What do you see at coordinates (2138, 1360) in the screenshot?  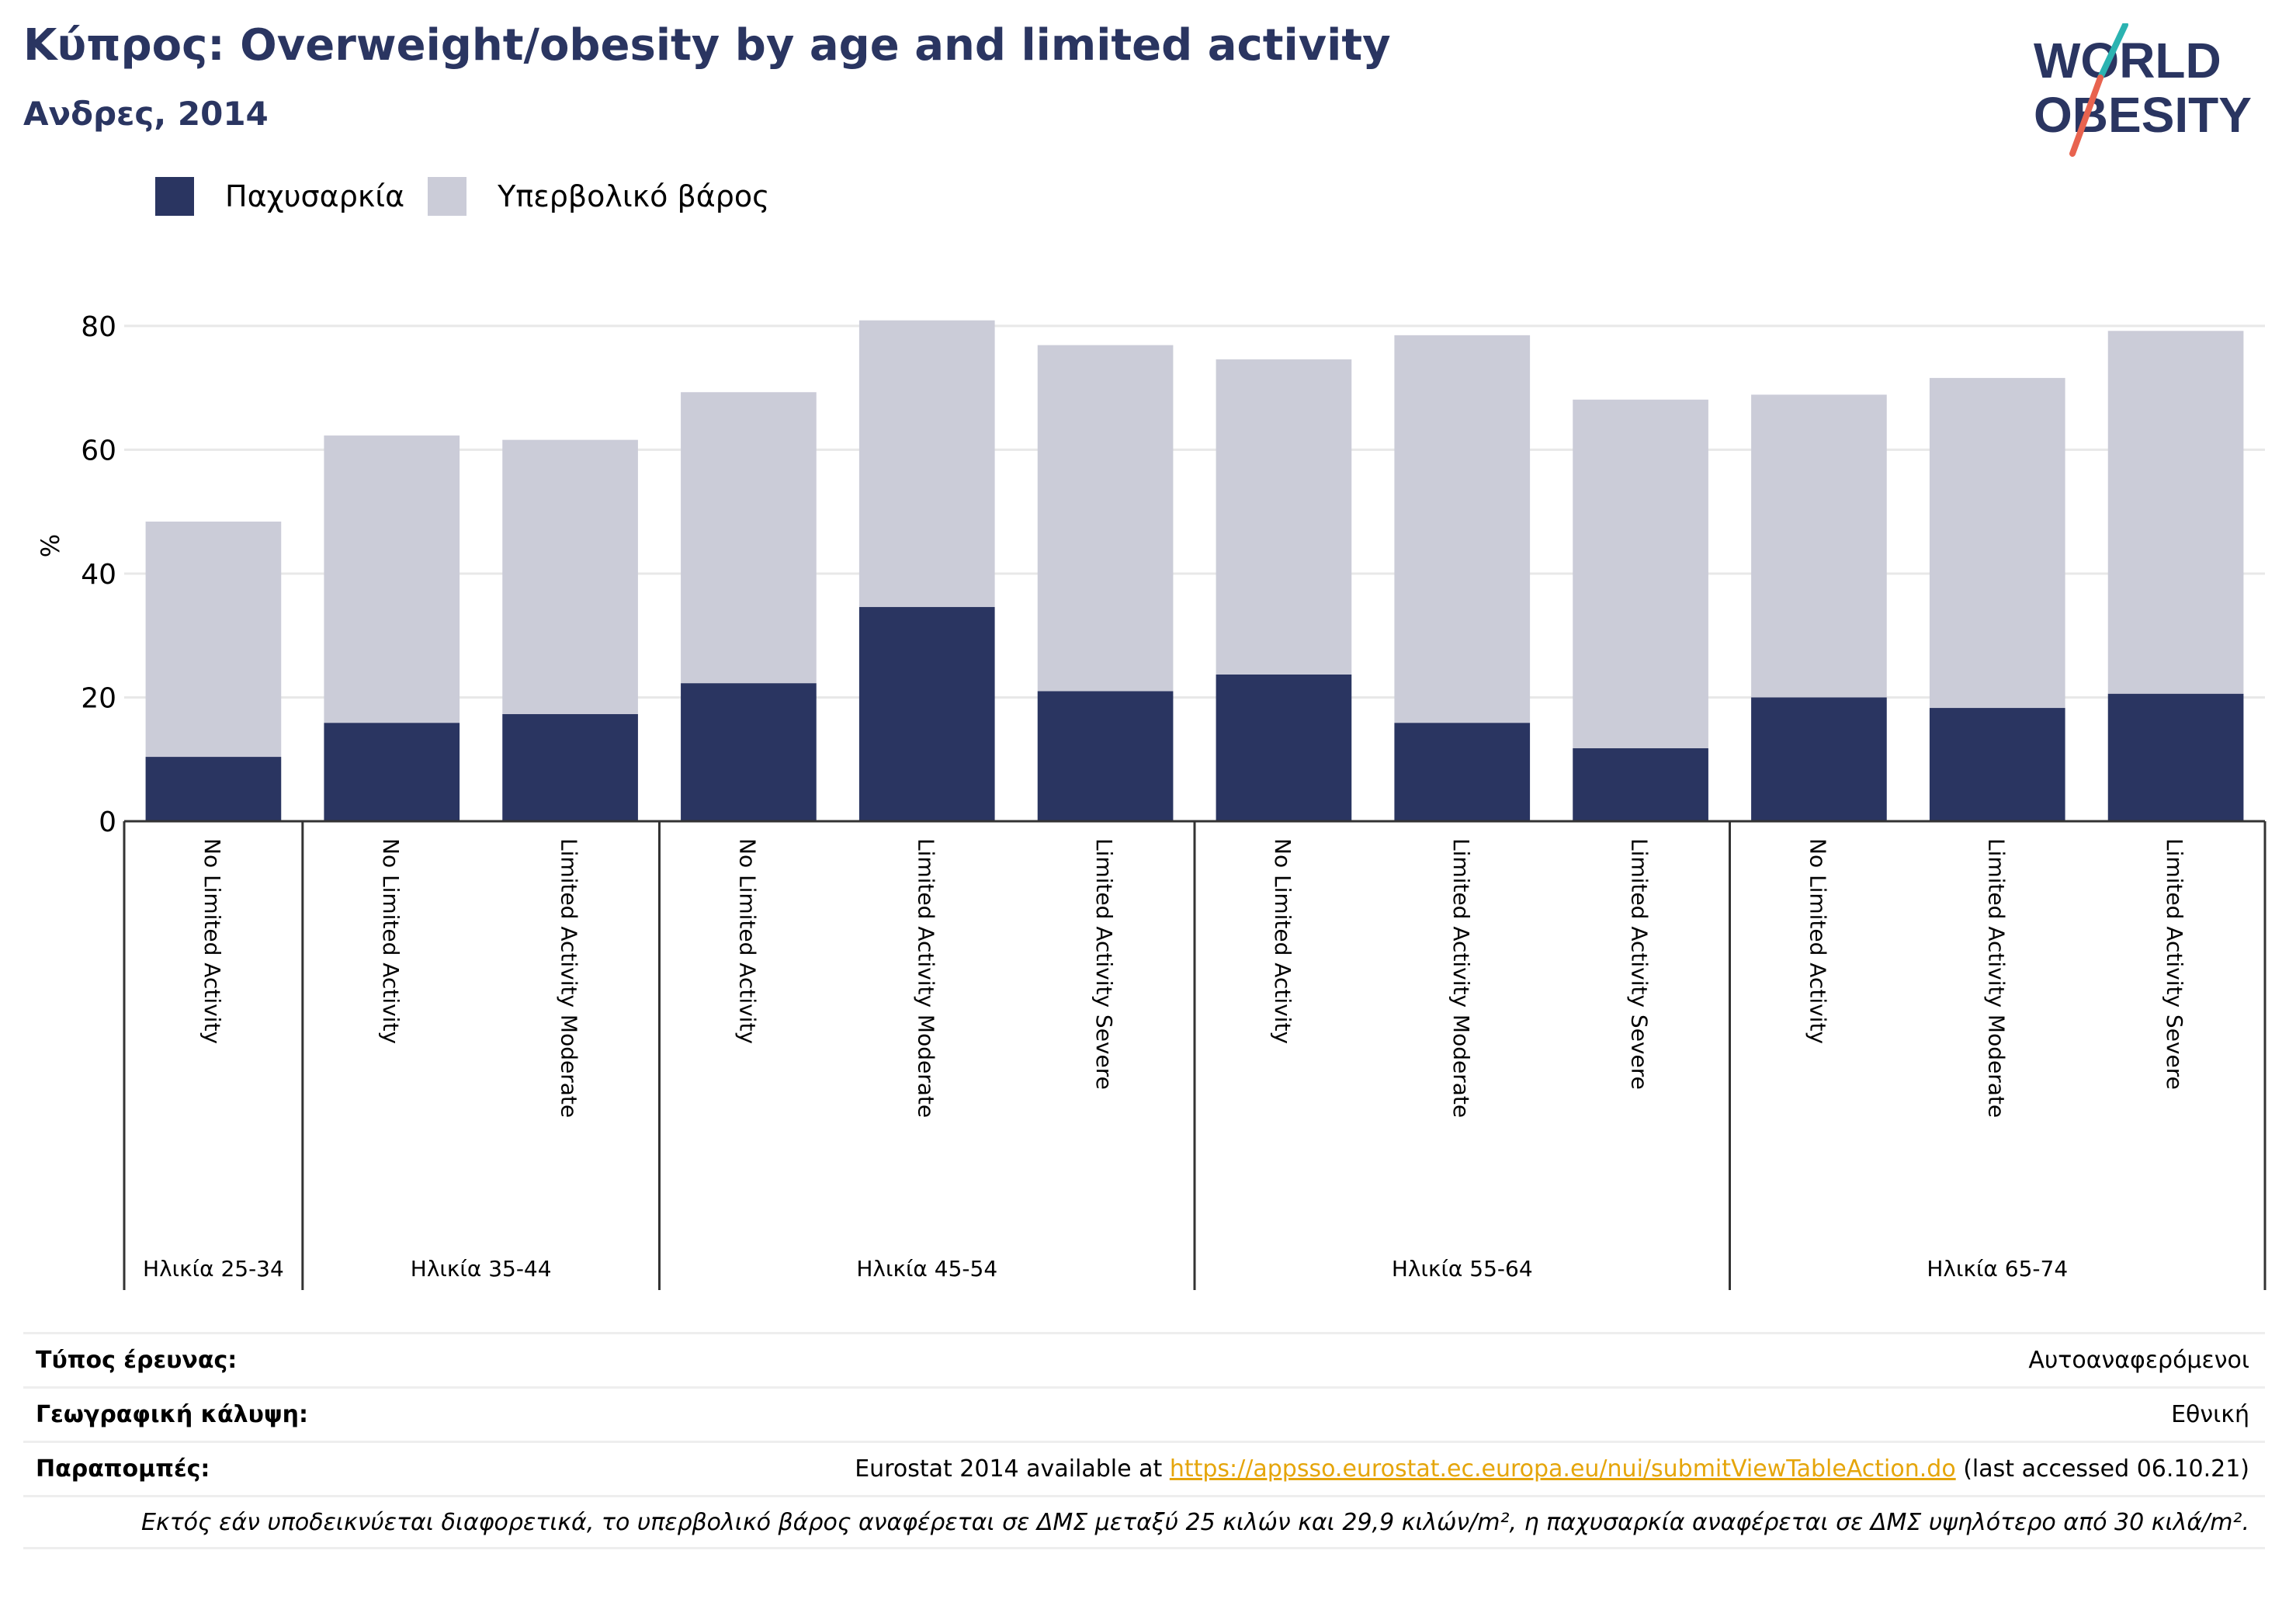 I see `survey-value: Αυτοαναφερόμενοι` at bounding box center [2138, 1360].